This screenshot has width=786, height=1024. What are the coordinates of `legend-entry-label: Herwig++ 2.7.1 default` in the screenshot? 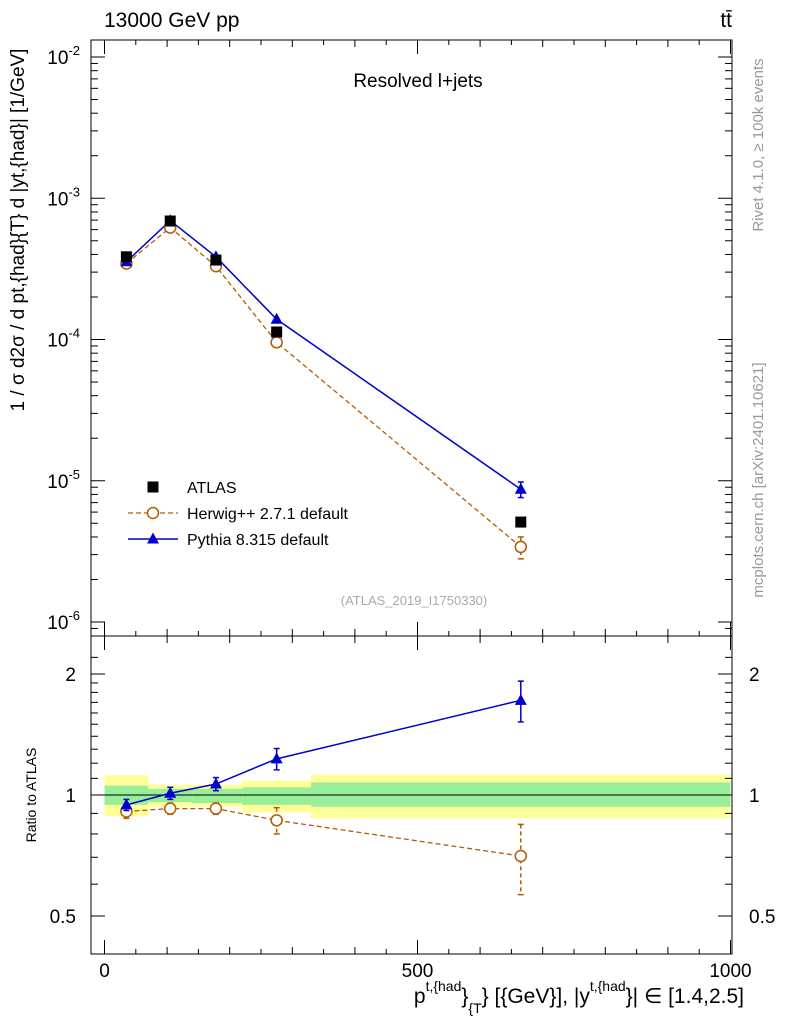 It's located at (268, 514).